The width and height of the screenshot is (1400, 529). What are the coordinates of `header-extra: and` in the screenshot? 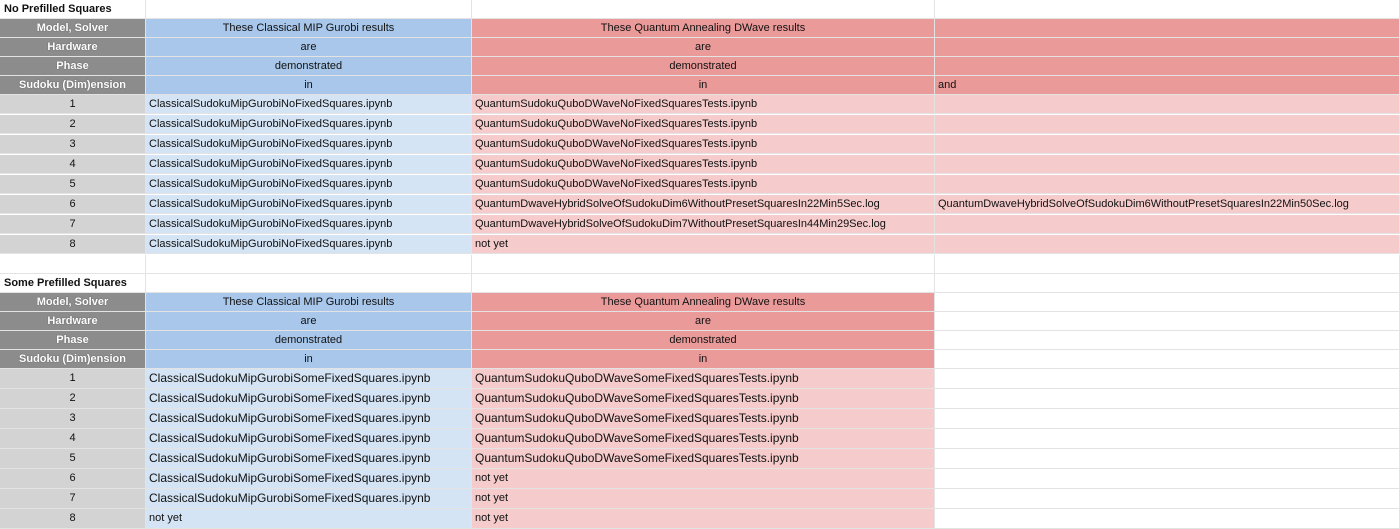 It's located at (1167, 85).